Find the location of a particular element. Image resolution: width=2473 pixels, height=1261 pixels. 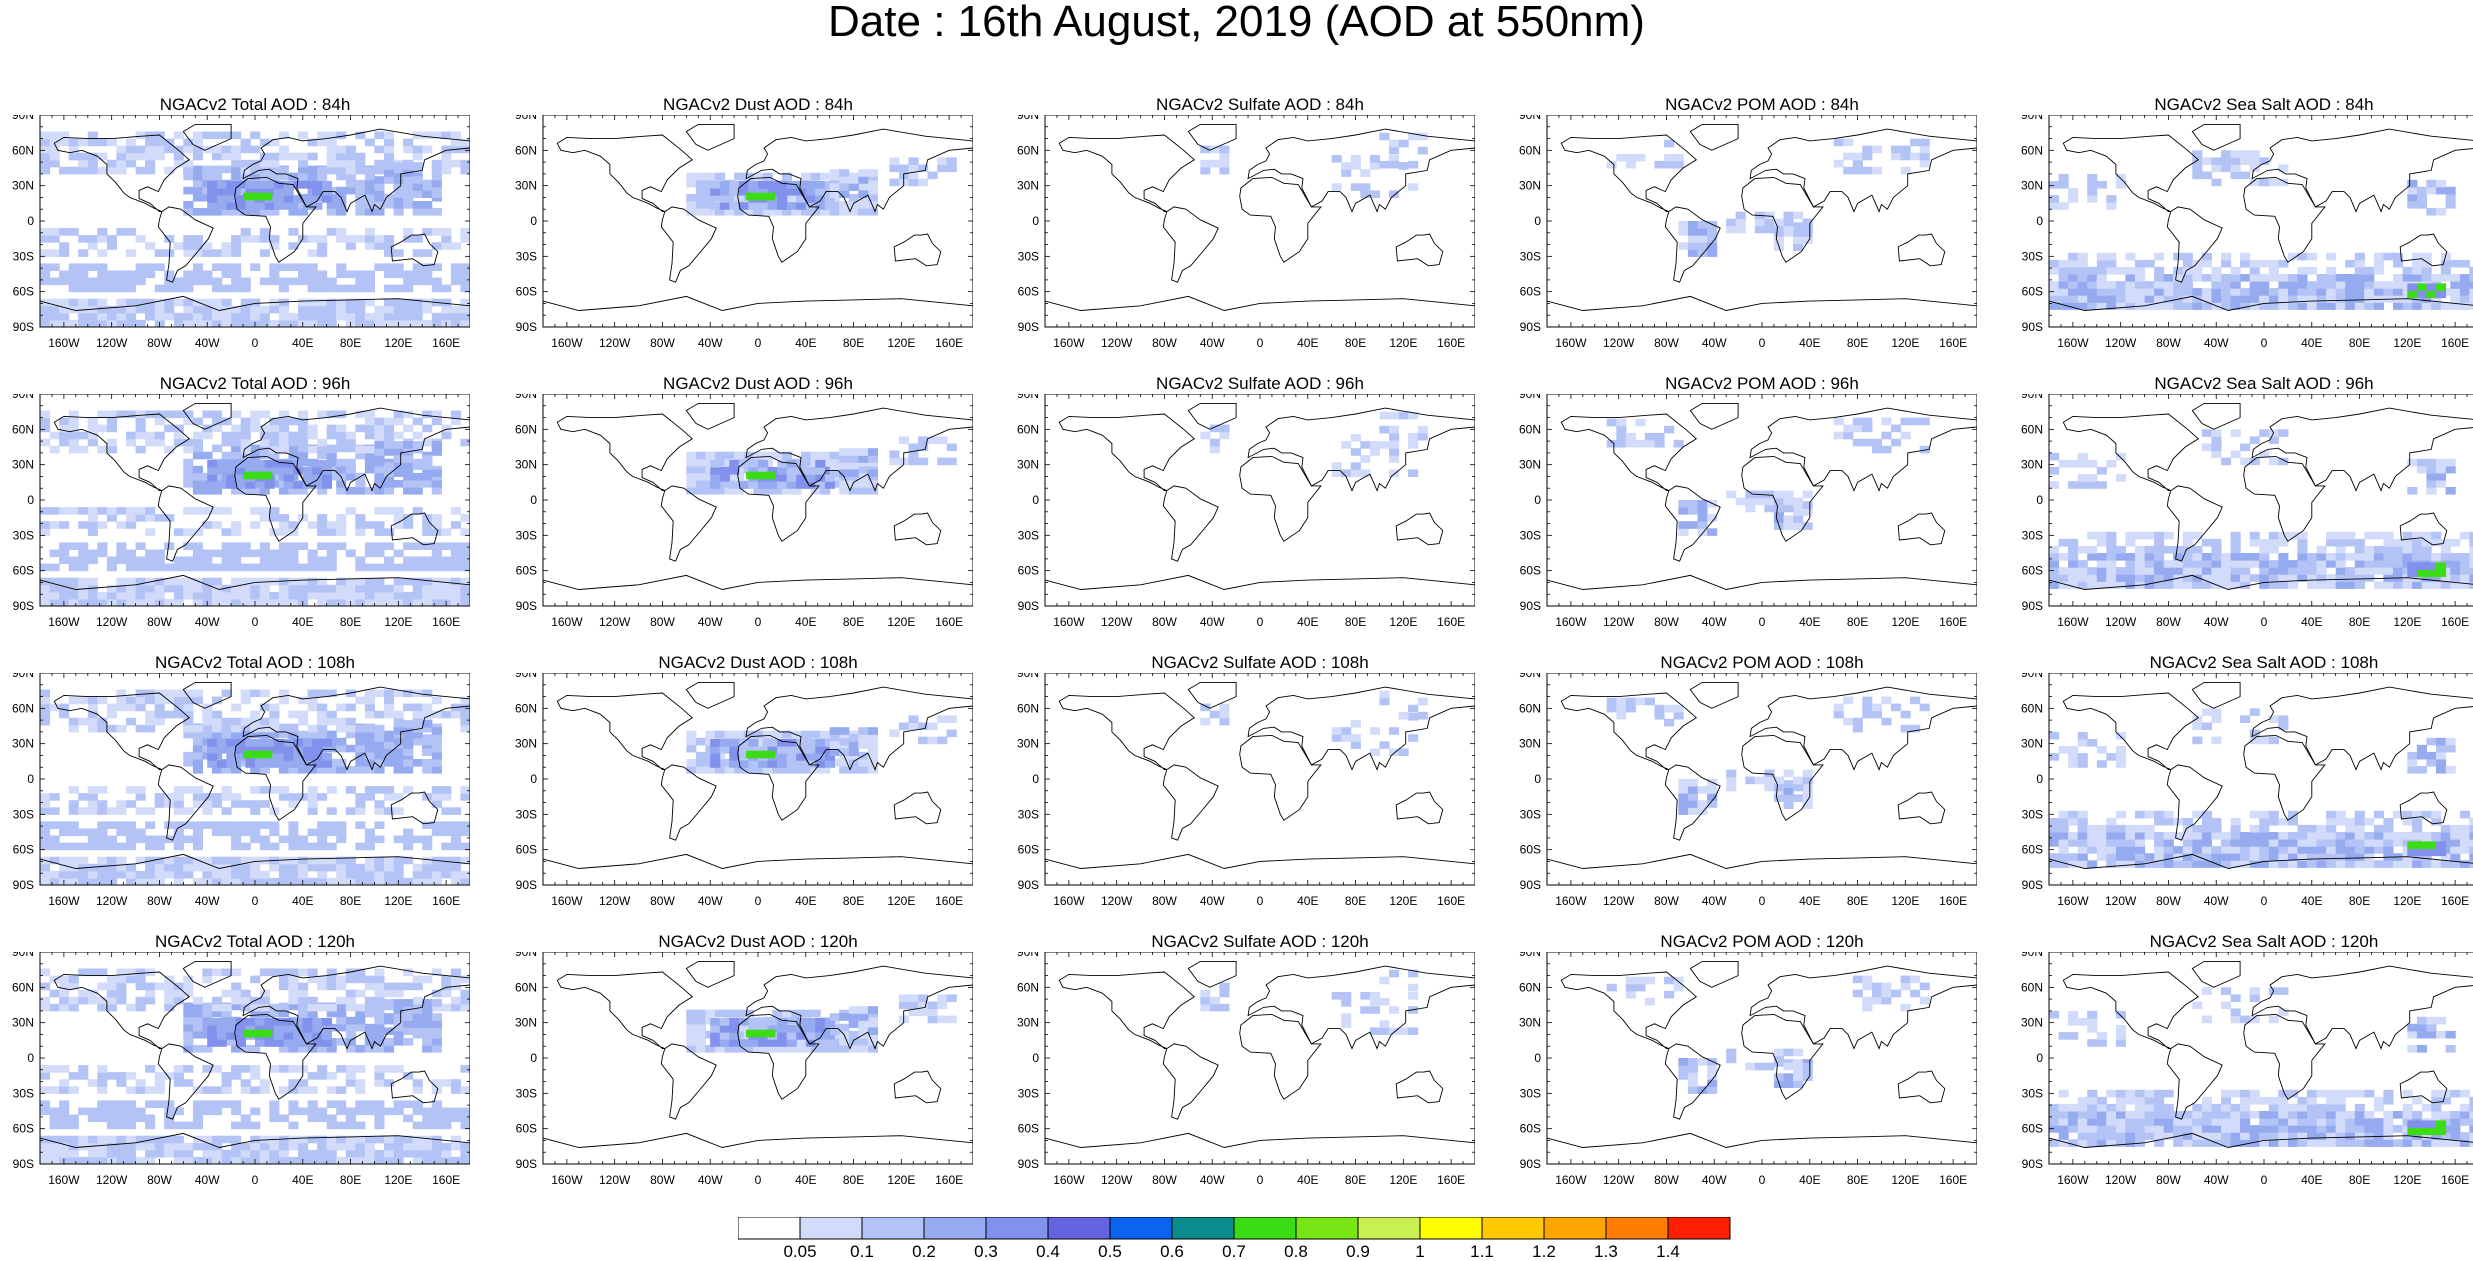

lon-label: 120W is located at coordinates (615, 343).